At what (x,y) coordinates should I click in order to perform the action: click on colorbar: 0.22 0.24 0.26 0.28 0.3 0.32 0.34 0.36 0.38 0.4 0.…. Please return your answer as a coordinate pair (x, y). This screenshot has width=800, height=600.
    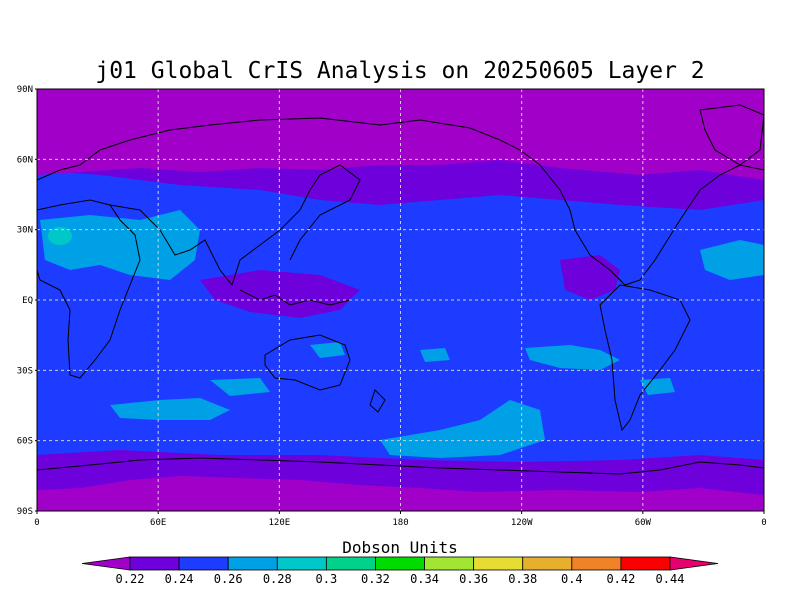
    Looking at the image, I should click on (400, 571).